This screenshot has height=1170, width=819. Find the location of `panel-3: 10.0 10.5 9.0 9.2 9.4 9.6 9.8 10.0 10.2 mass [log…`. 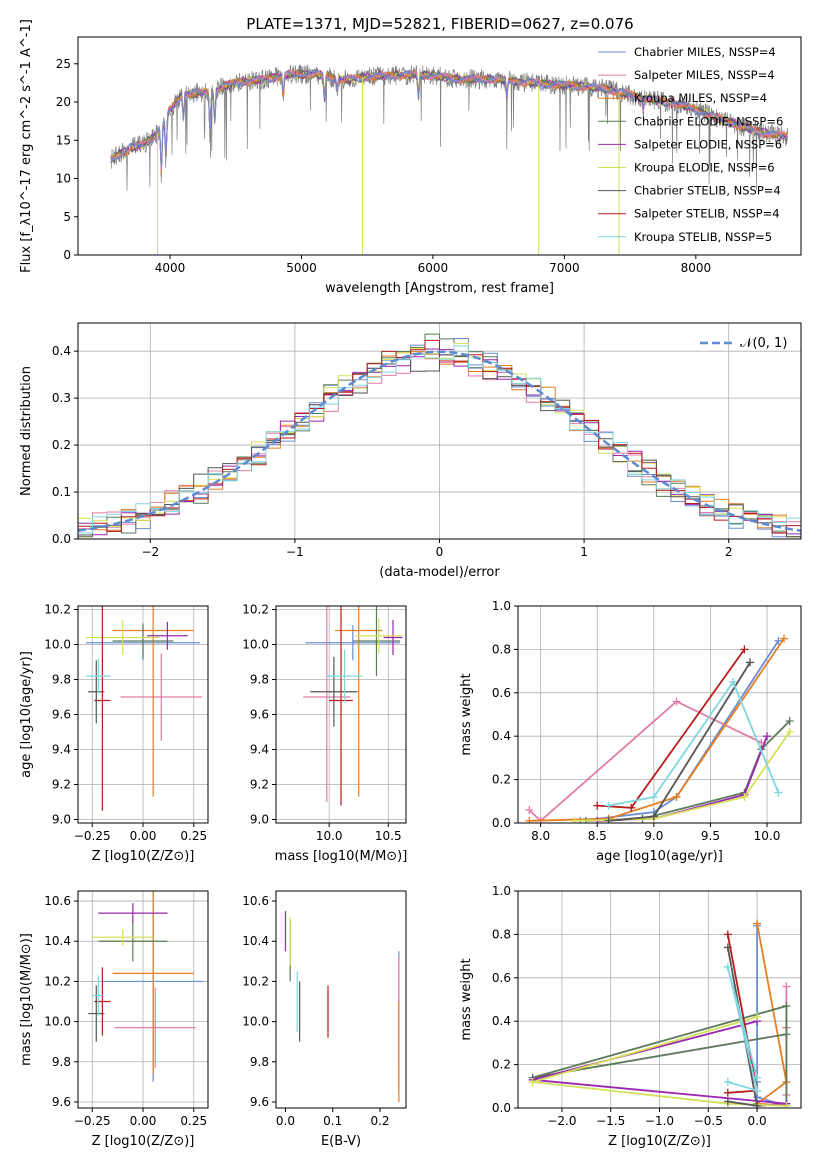

panel-3: 10.0 10.5 9.0 9.2 9.4 9.6 9.8 10.0 10.2 mass [log… is located at coordinates (324, 734).